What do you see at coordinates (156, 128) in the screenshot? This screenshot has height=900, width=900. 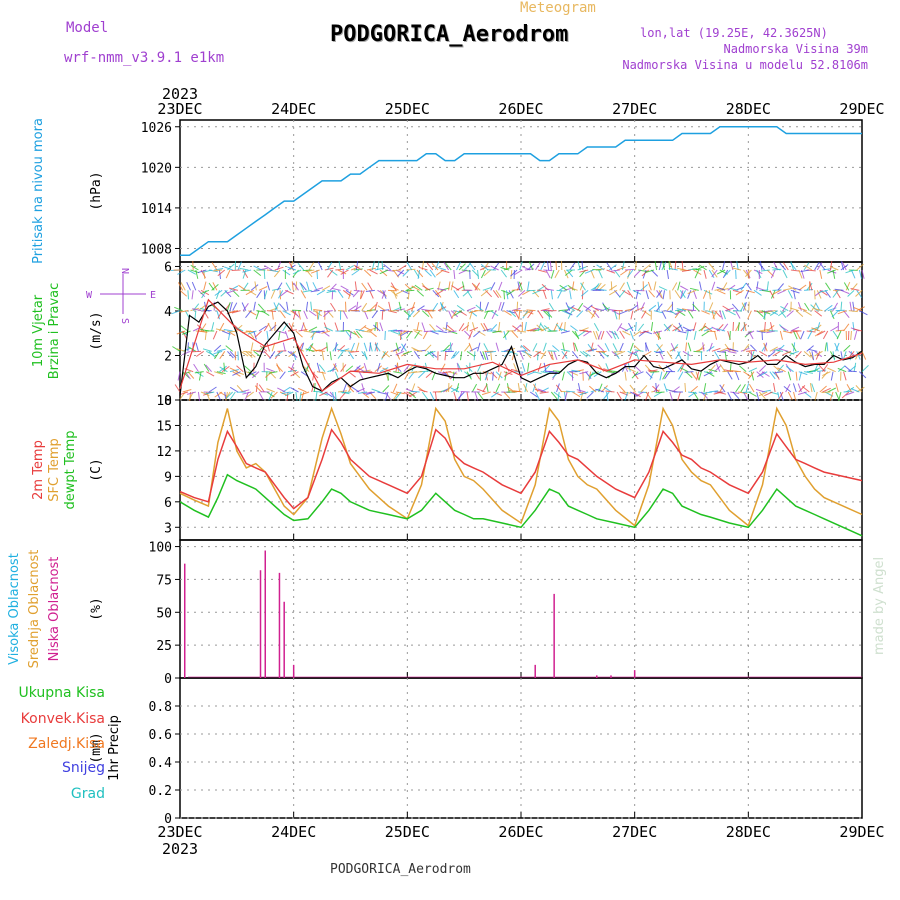 I see `pressure-y-tick-label: 1026` at bounding box center [156, 128].